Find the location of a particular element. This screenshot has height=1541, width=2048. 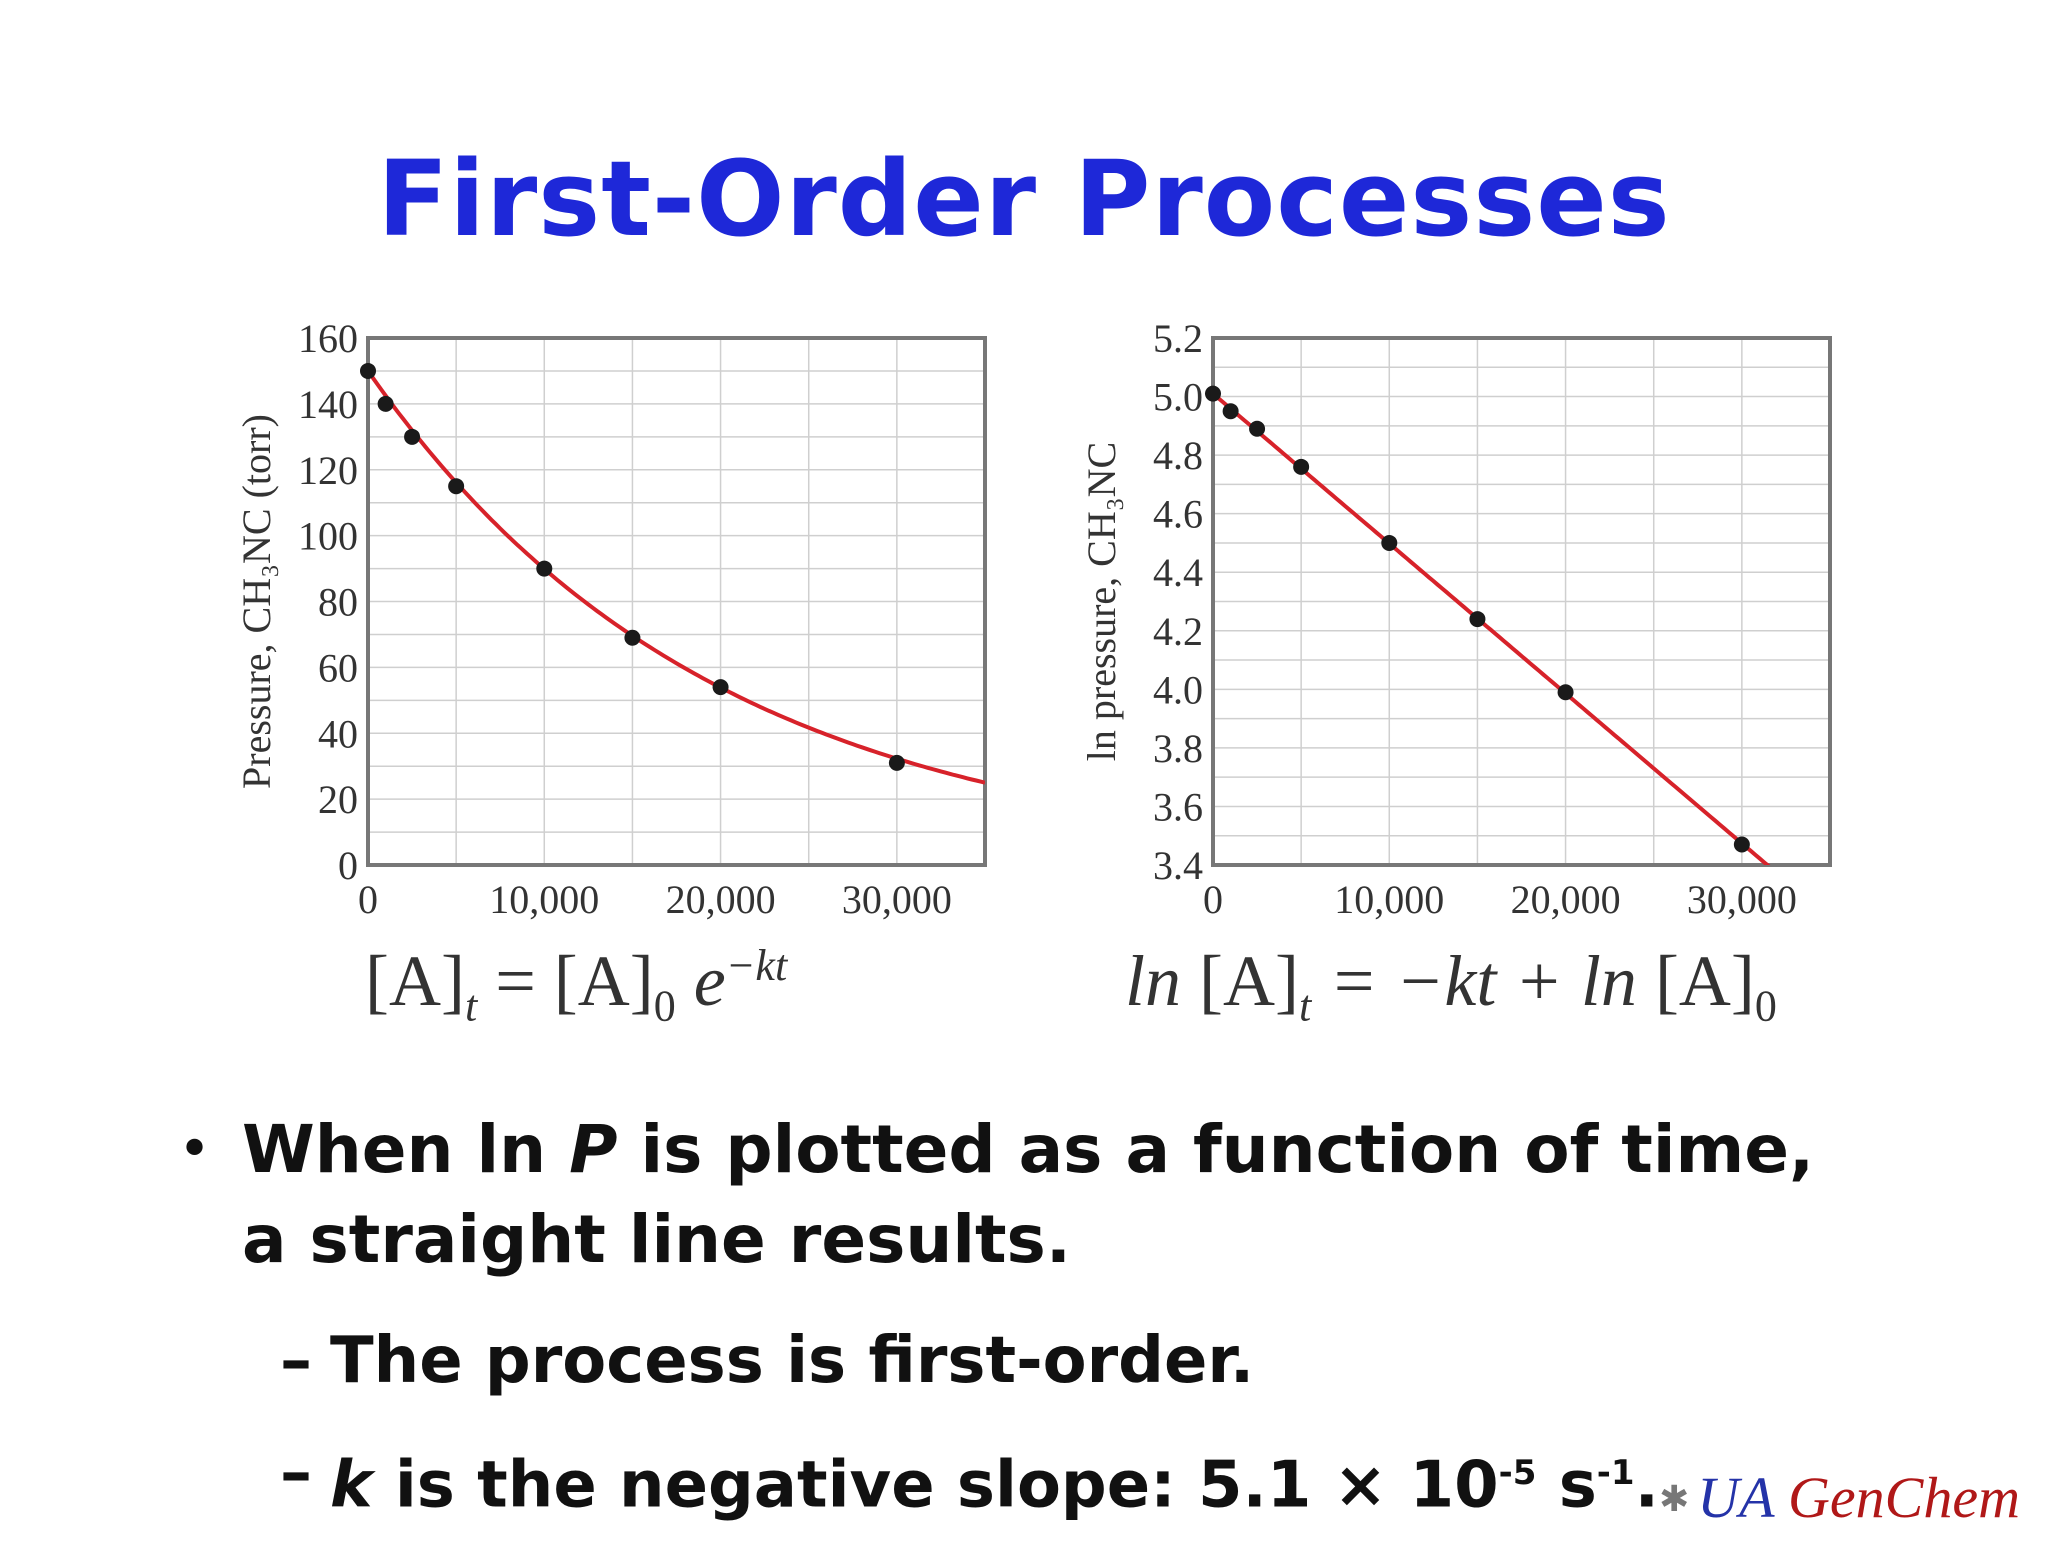

chart-0-x-tick-label: 10,000 is located at coordinates (544, 899).